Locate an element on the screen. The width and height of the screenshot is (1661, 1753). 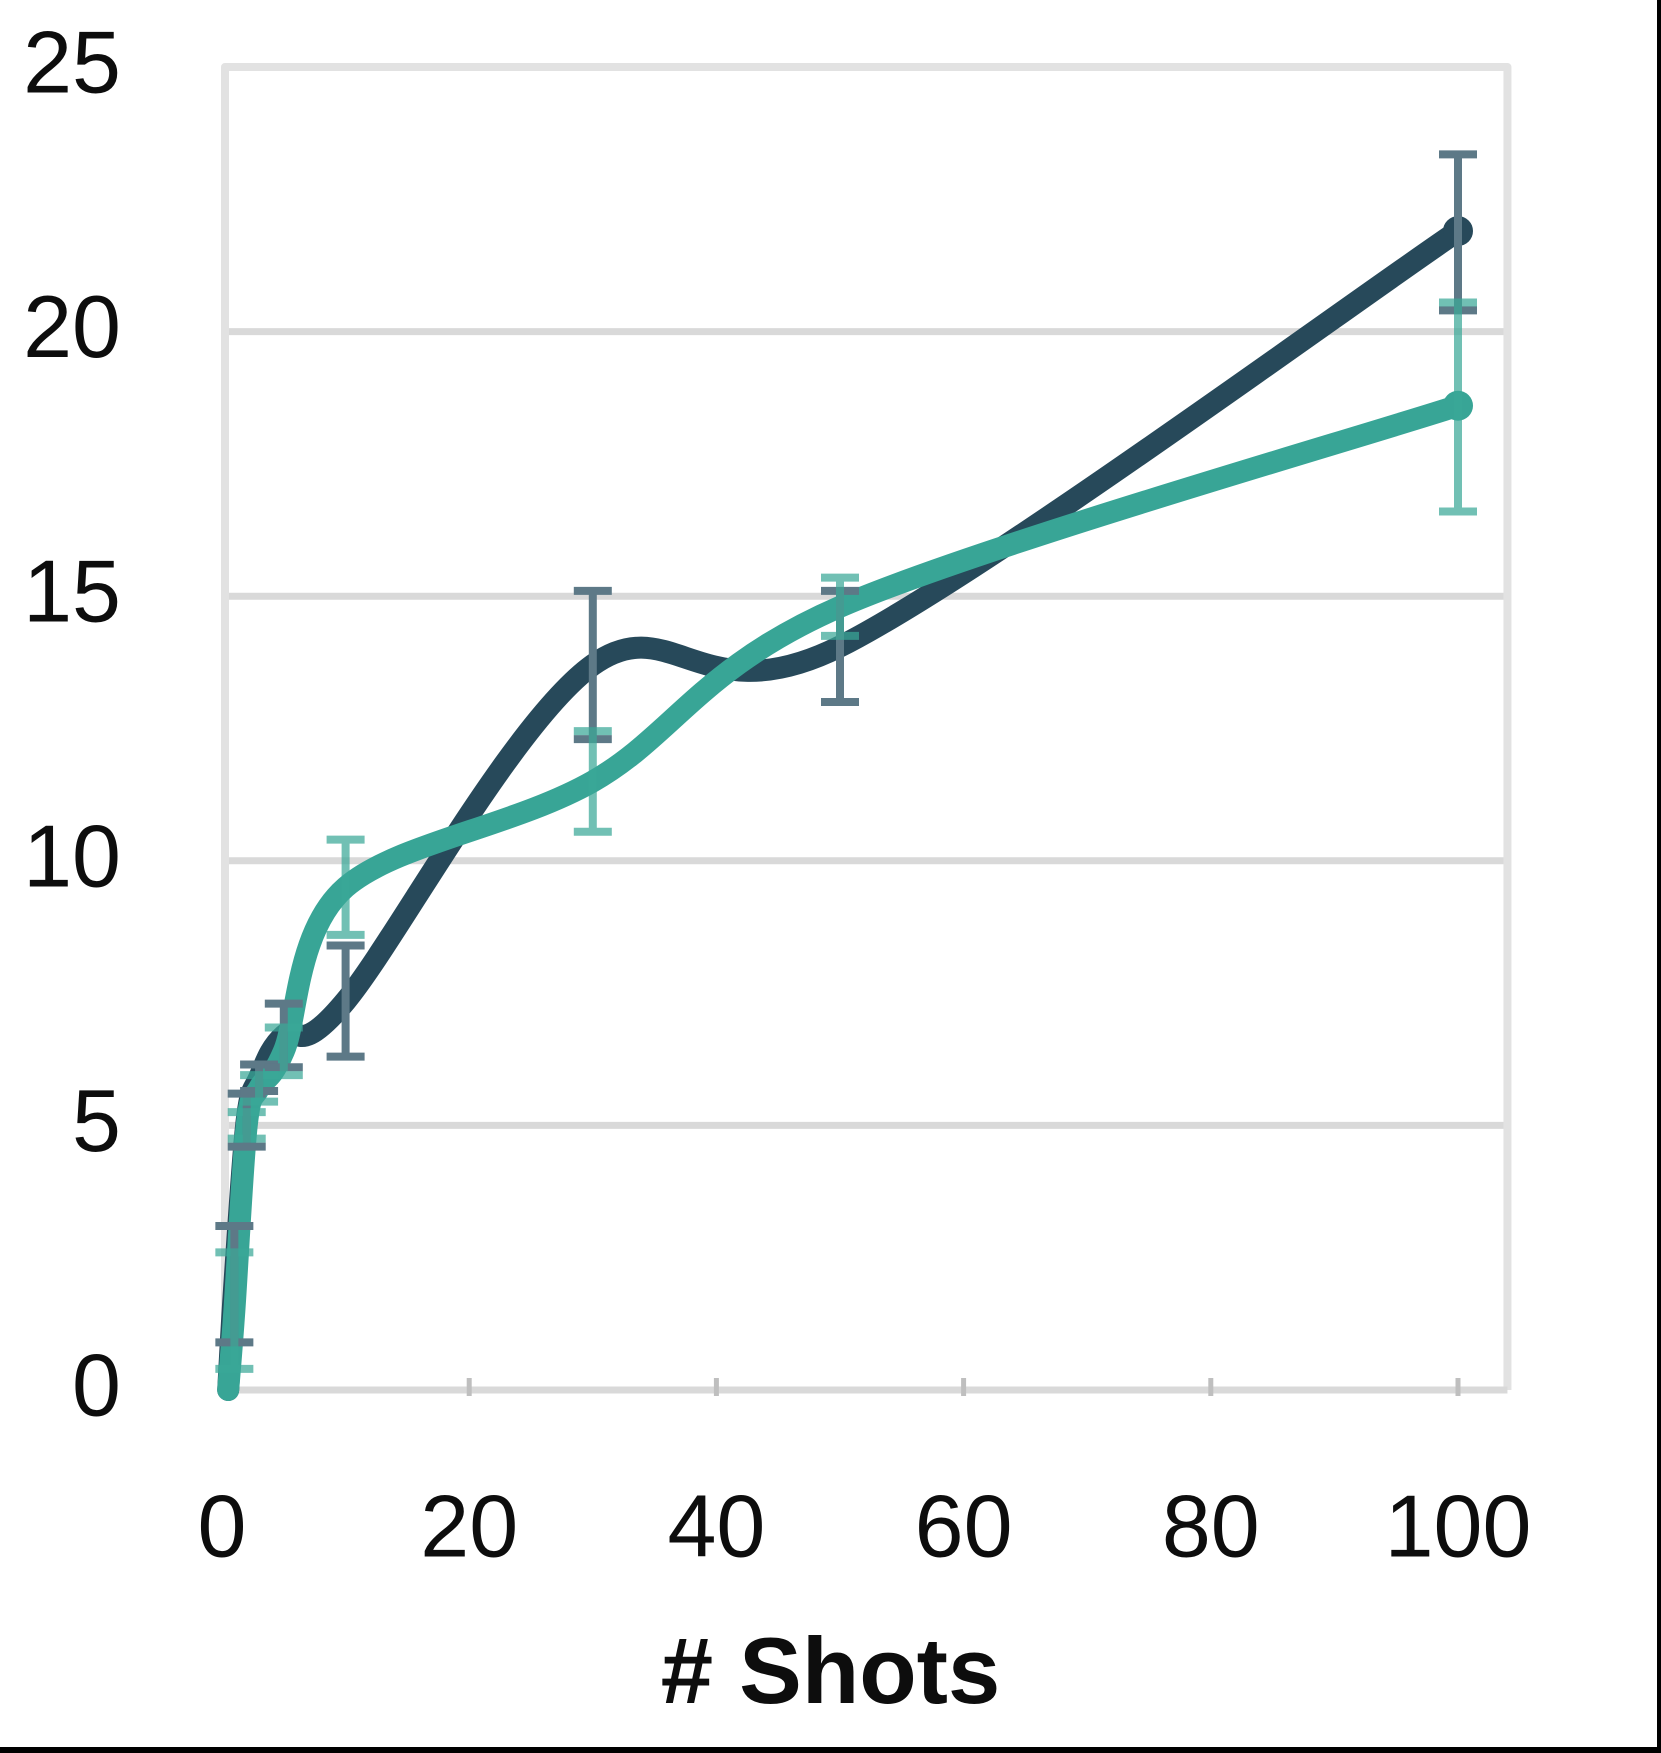
dark-slate-series-error-bar is located at coordinates (345, 1001).